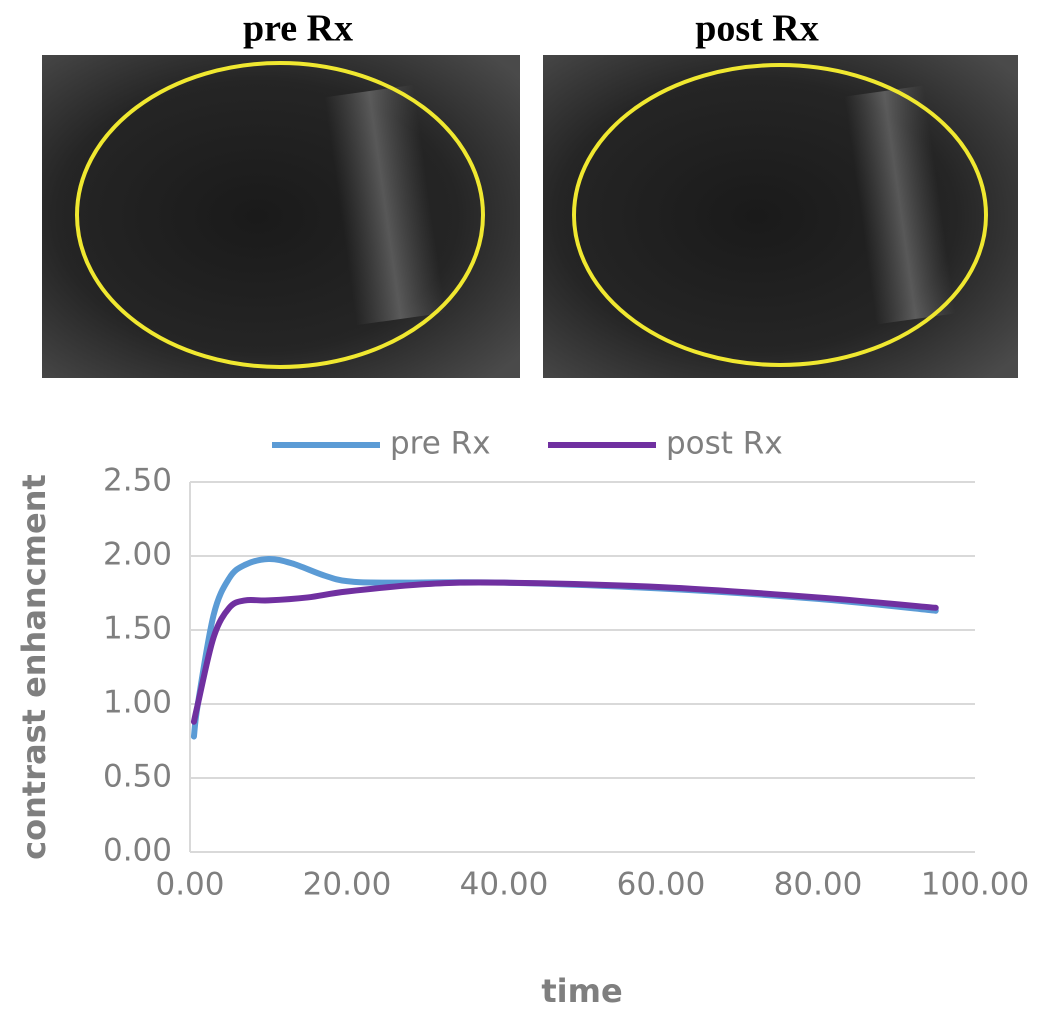  I want to click on panel-title: pre Rx, so click(298, 29).